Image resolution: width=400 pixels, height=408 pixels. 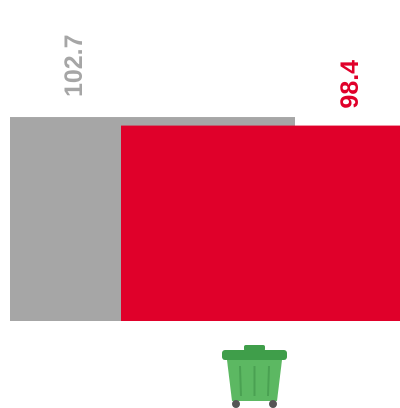 What do you see at coordinates (212, 71) in the screenshot?
I see `labels: 102.7 98.4` at bounding box center [212, 71].